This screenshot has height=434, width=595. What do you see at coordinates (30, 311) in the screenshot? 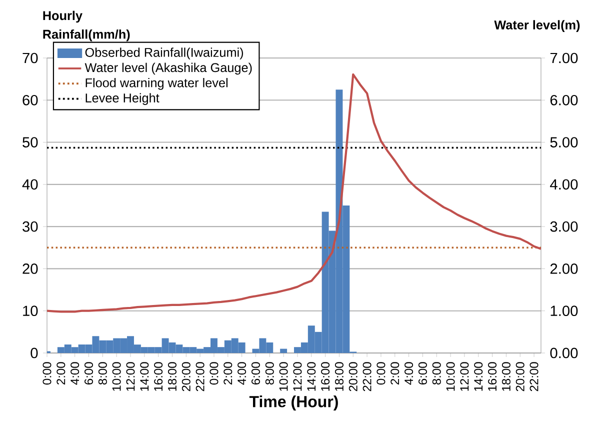
I see `y-tick-label: 10` at bounding box center [30, 311].